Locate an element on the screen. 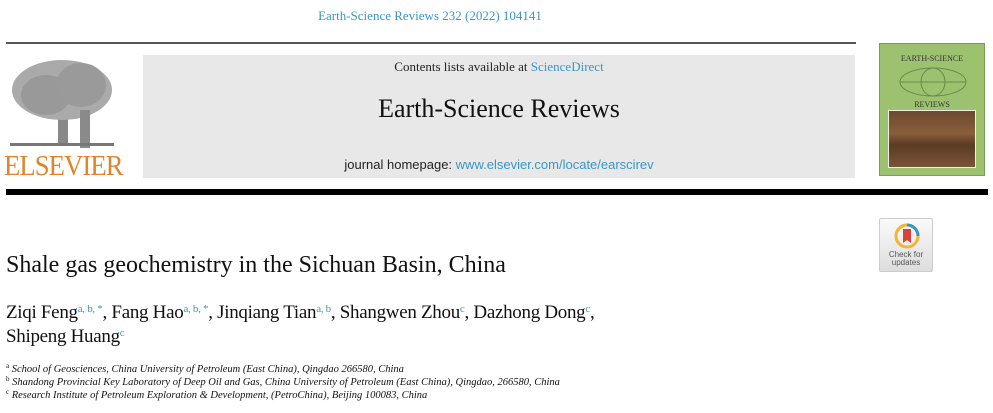  check-for-updates-button: Check for updates is located at coordinates (906, 245).